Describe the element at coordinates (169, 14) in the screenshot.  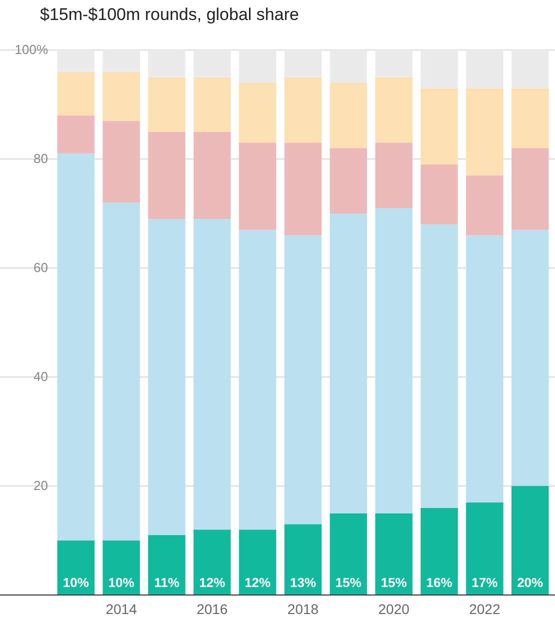
I see `chart-title: $15m-$100m rounds, global share` at that location.